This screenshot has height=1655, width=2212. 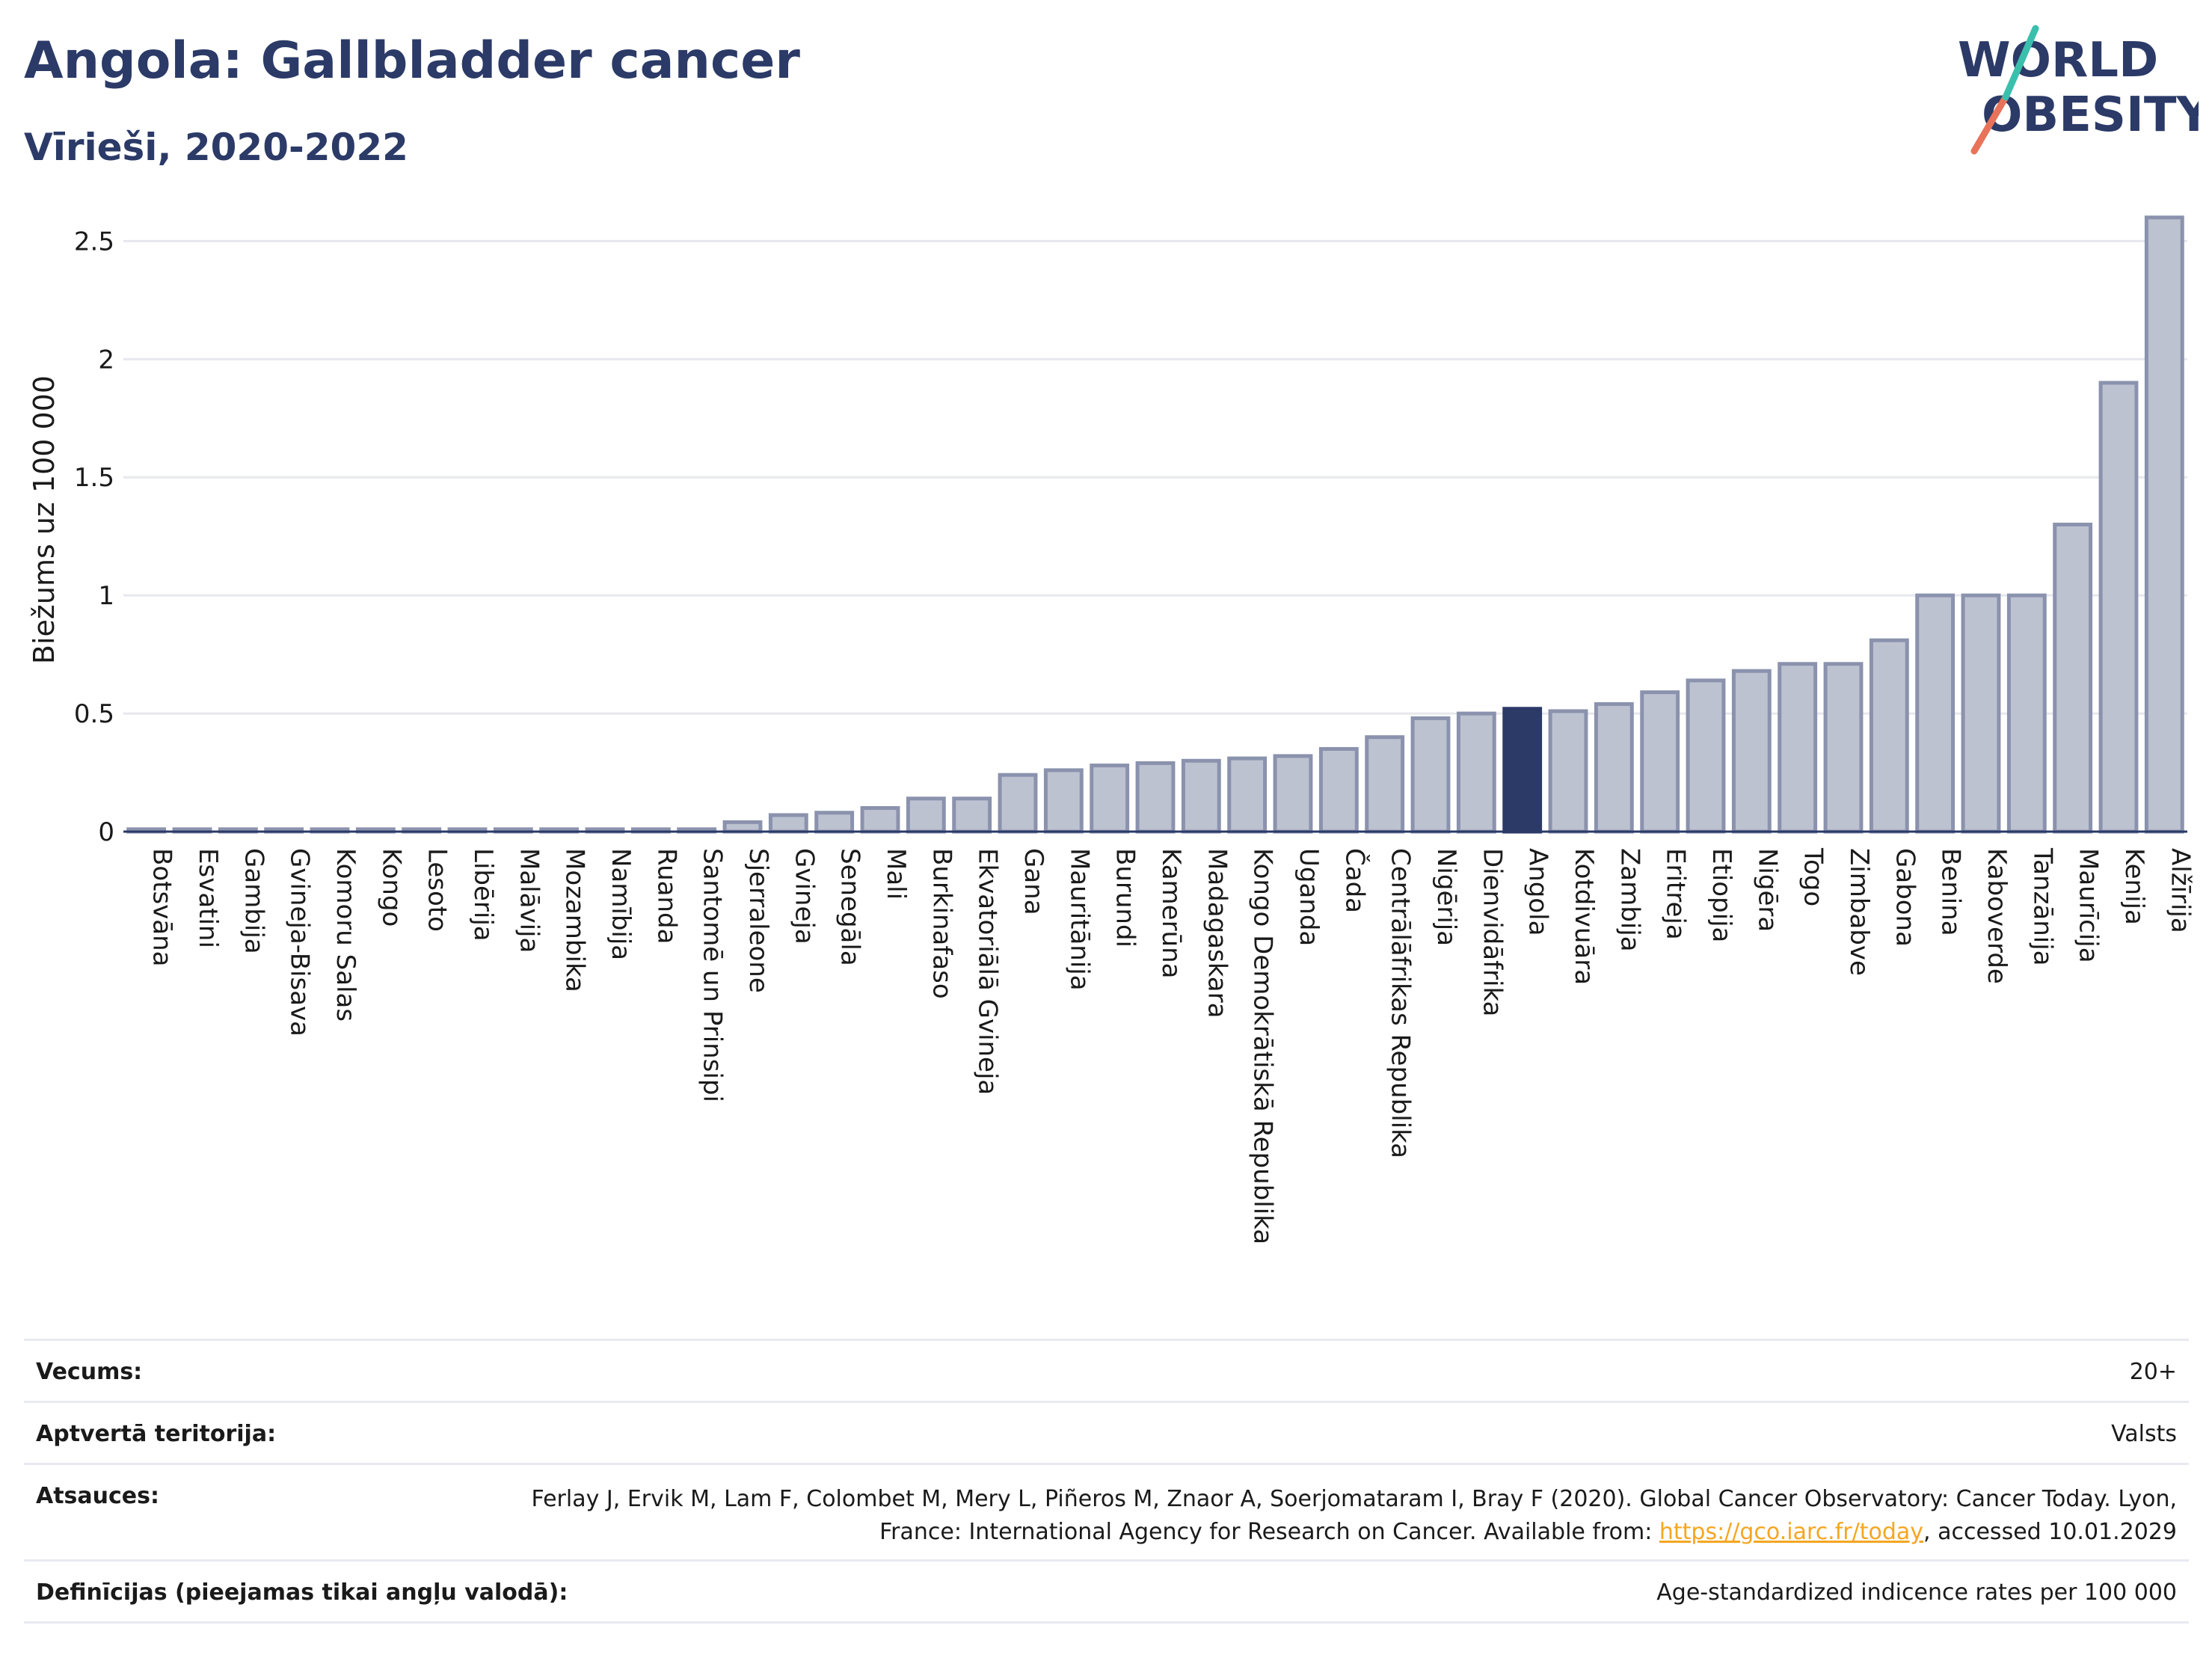 What do you see at coordinates (713, 975) in the screenshot?
I see `x-tick-label: Santomē un Prinsipi` at bounding box center [713, 975].